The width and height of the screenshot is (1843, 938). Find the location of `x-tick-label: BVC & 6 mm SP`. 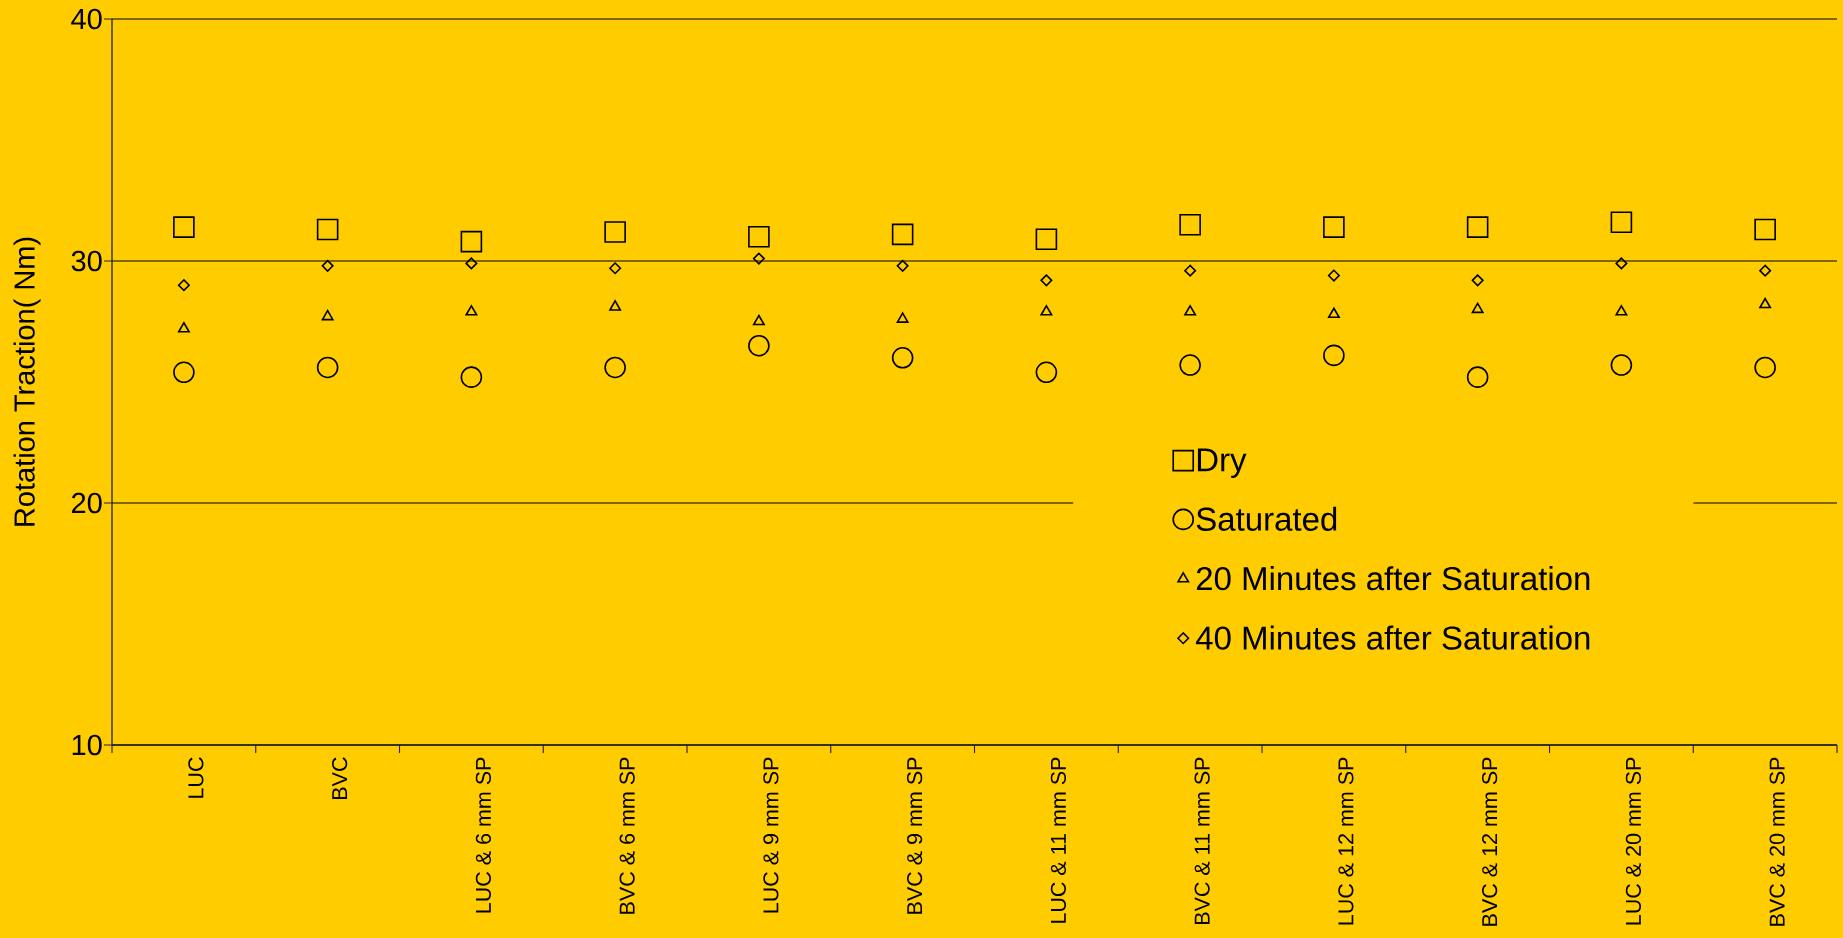

x-tick-label: BVC & 6 mm SP is located at coordinates (627, 835).